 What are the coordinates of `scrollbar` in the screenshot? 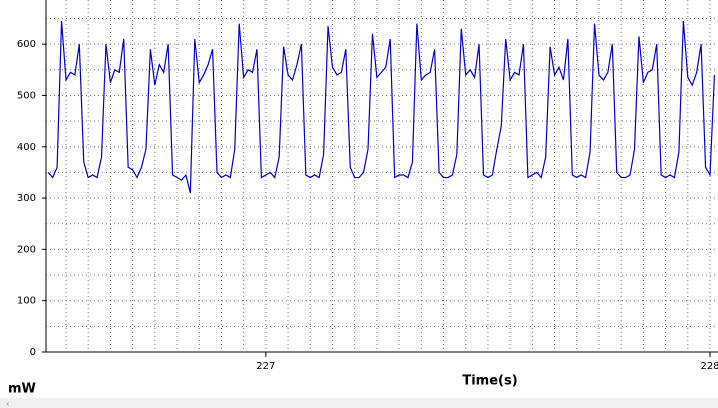 It's located at (359, 403).